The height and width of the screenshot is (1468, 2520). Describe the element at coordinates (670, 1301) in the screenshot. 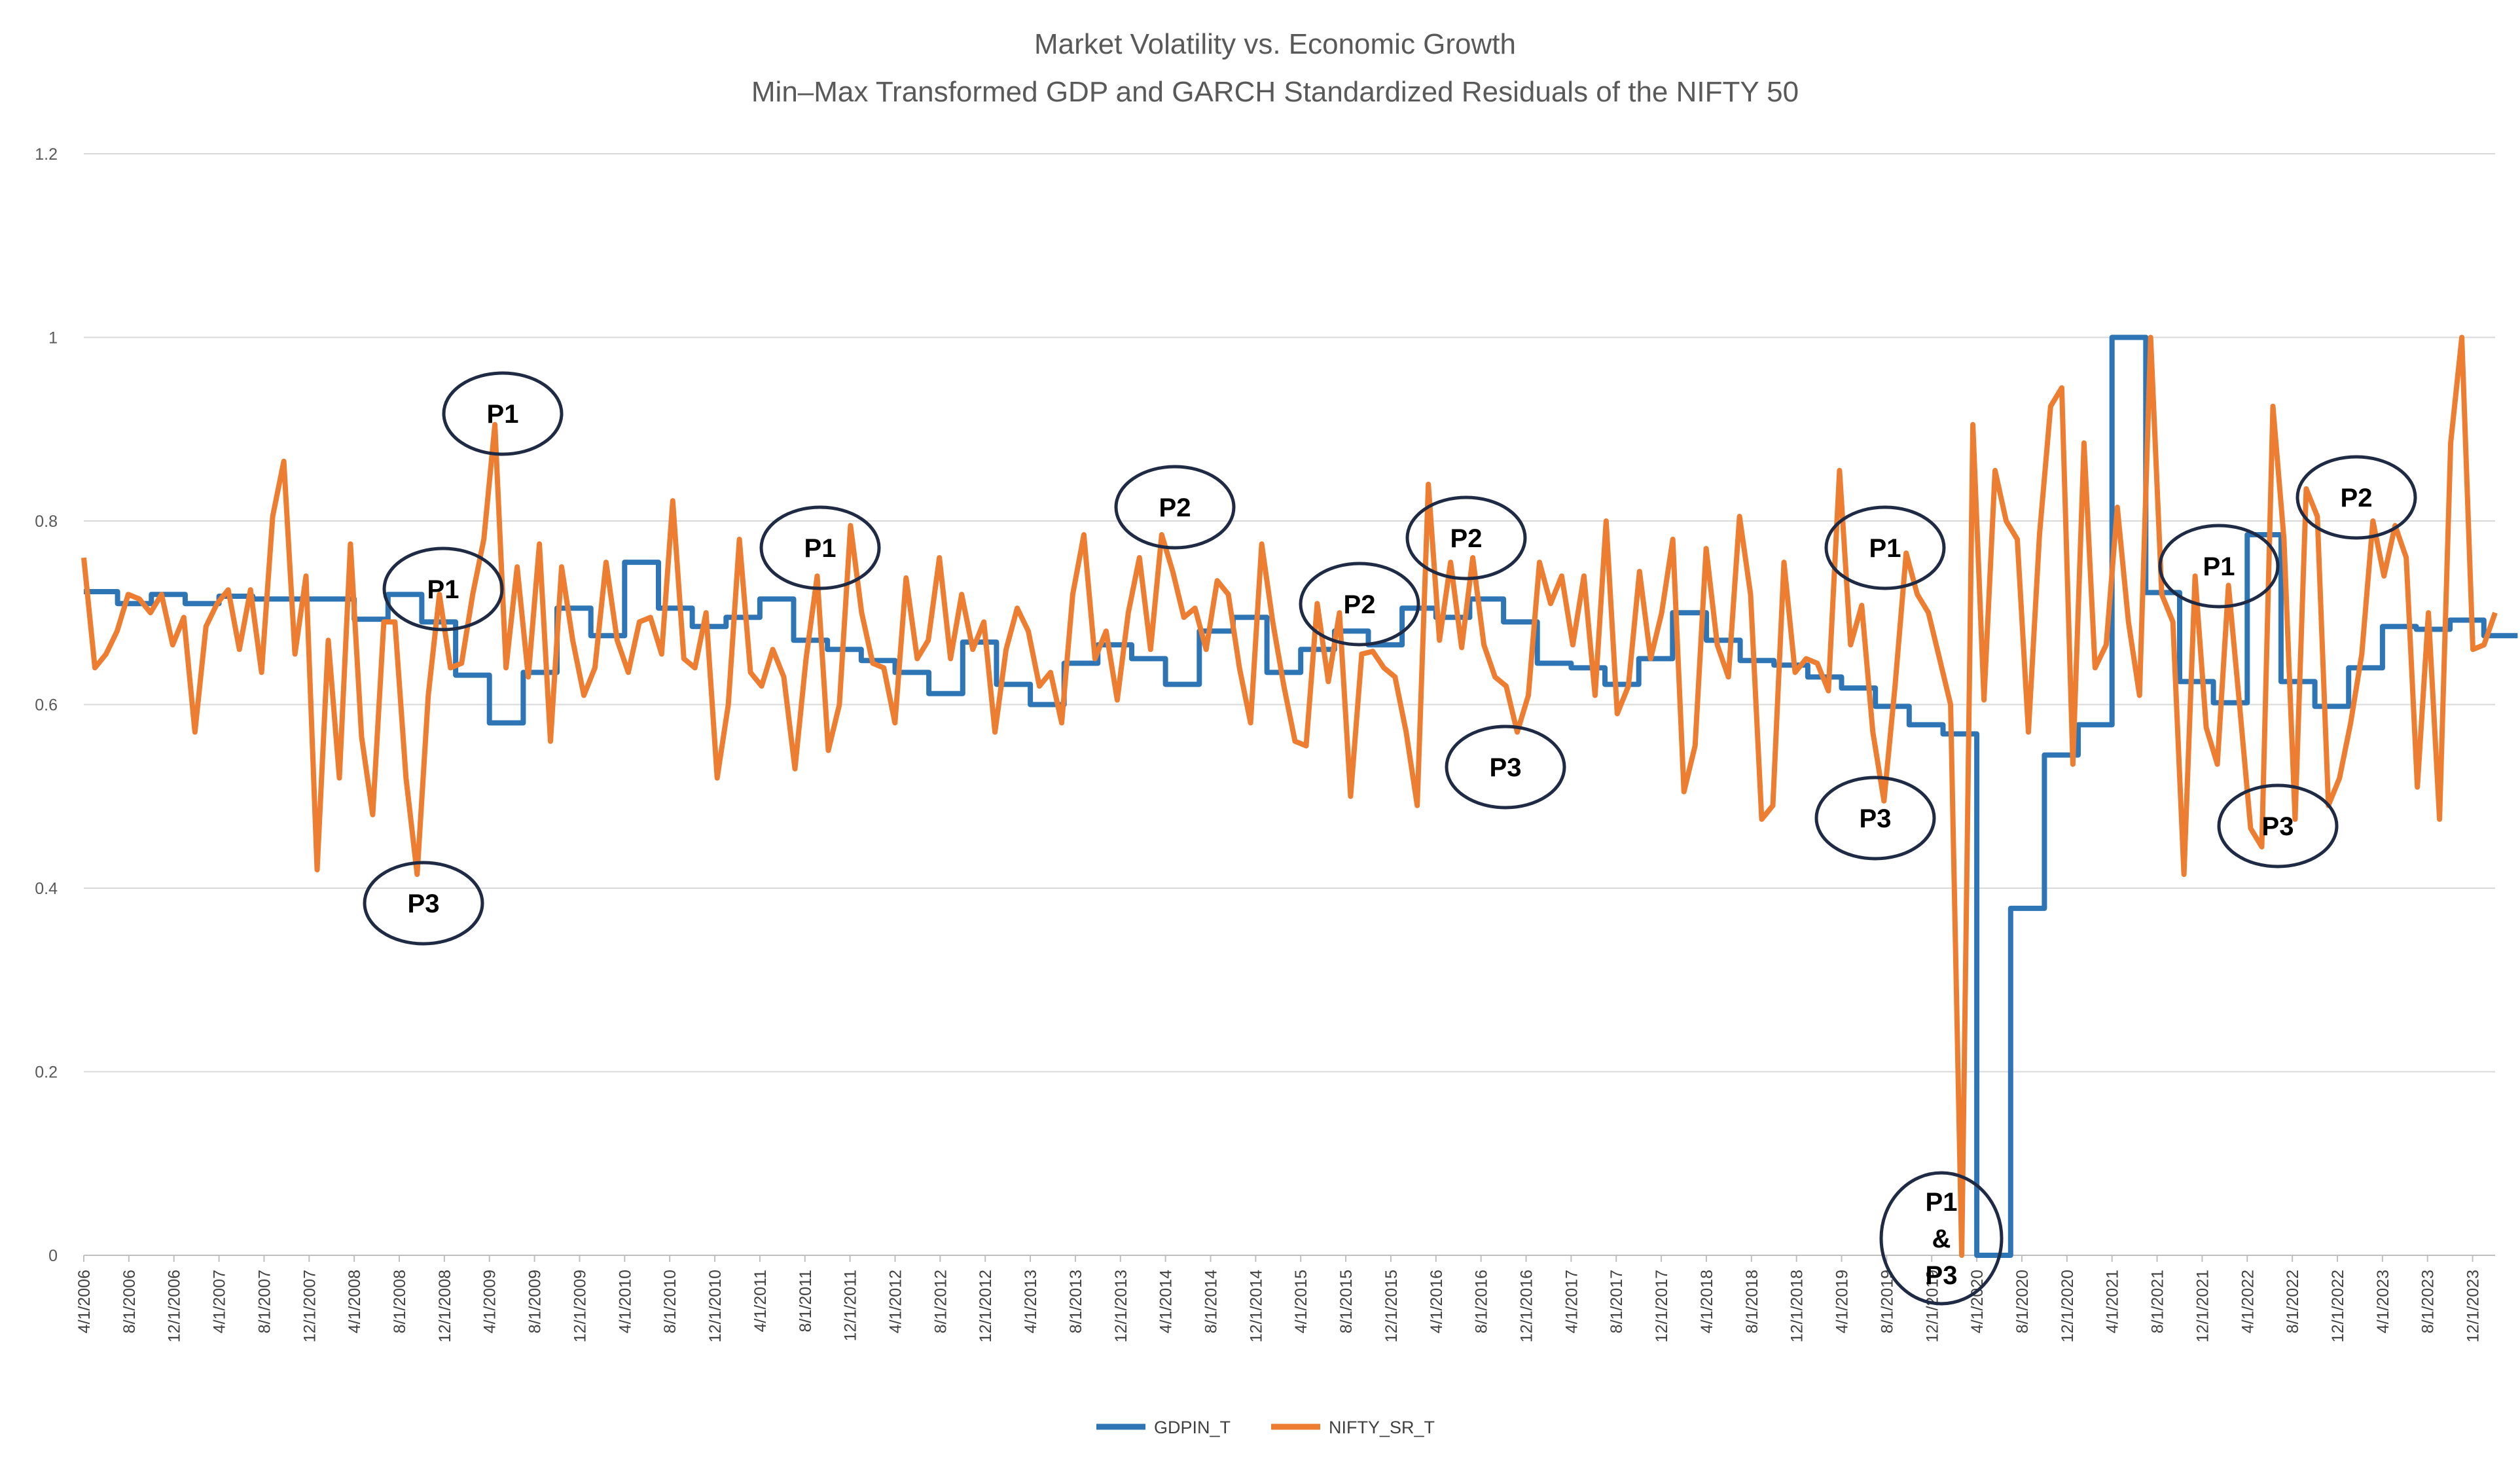

I see `x-tick-label: 8/1/2010` at that location.